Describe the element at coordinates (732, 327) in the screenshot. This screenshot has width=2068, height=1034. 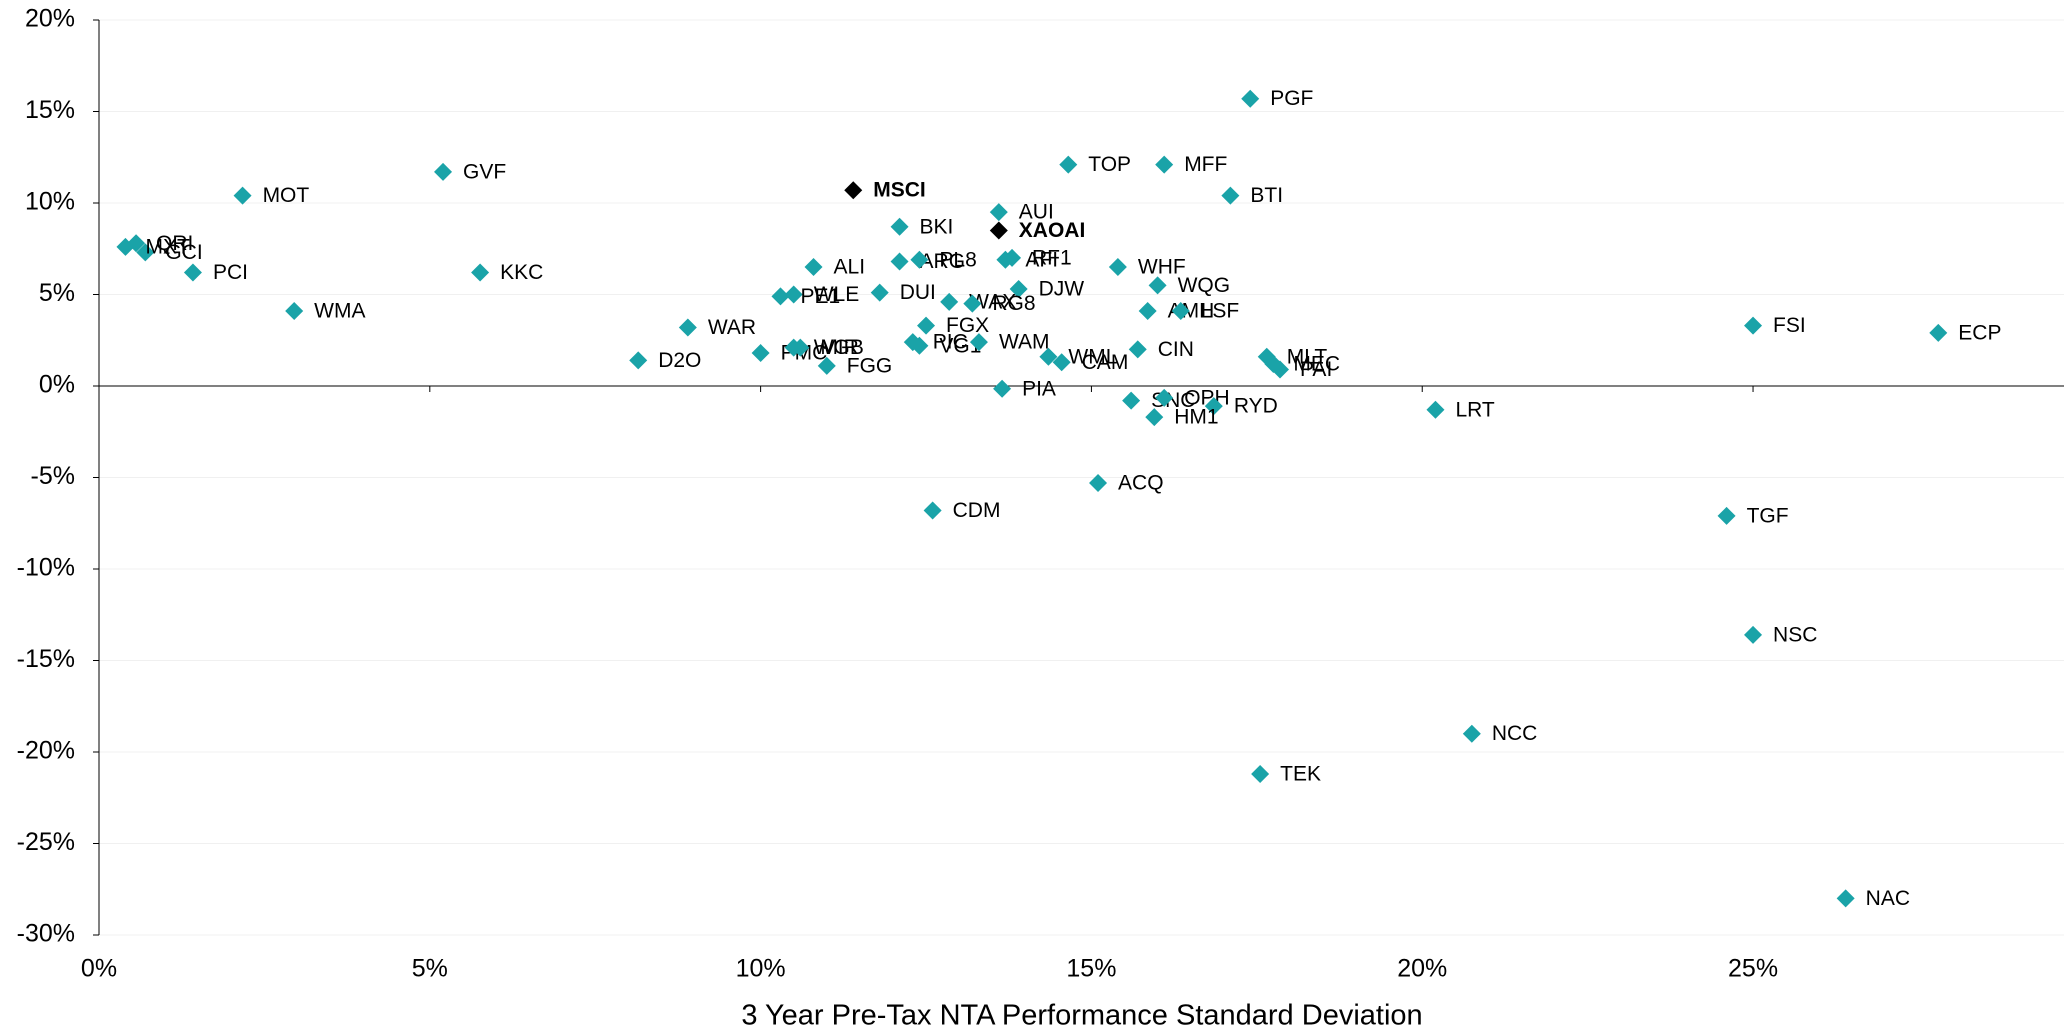
I see `point-label: WAR` at that location.